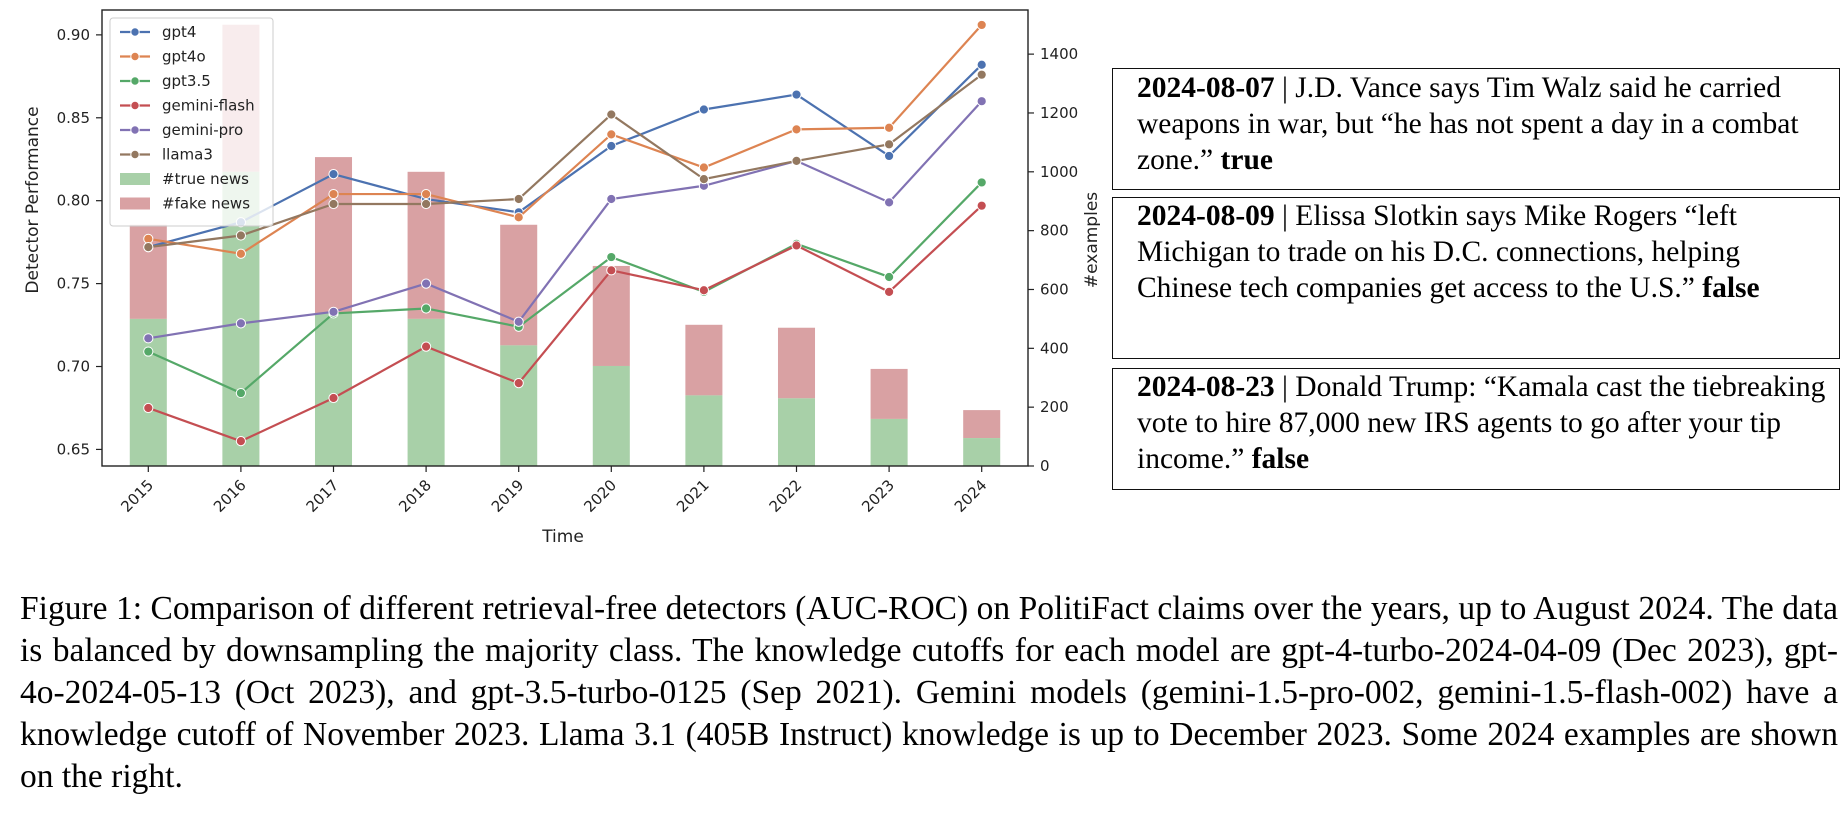 This screenshot has height=830, width=1848. I want to click on y2-axis-label: #examples, so click(1091, 240).